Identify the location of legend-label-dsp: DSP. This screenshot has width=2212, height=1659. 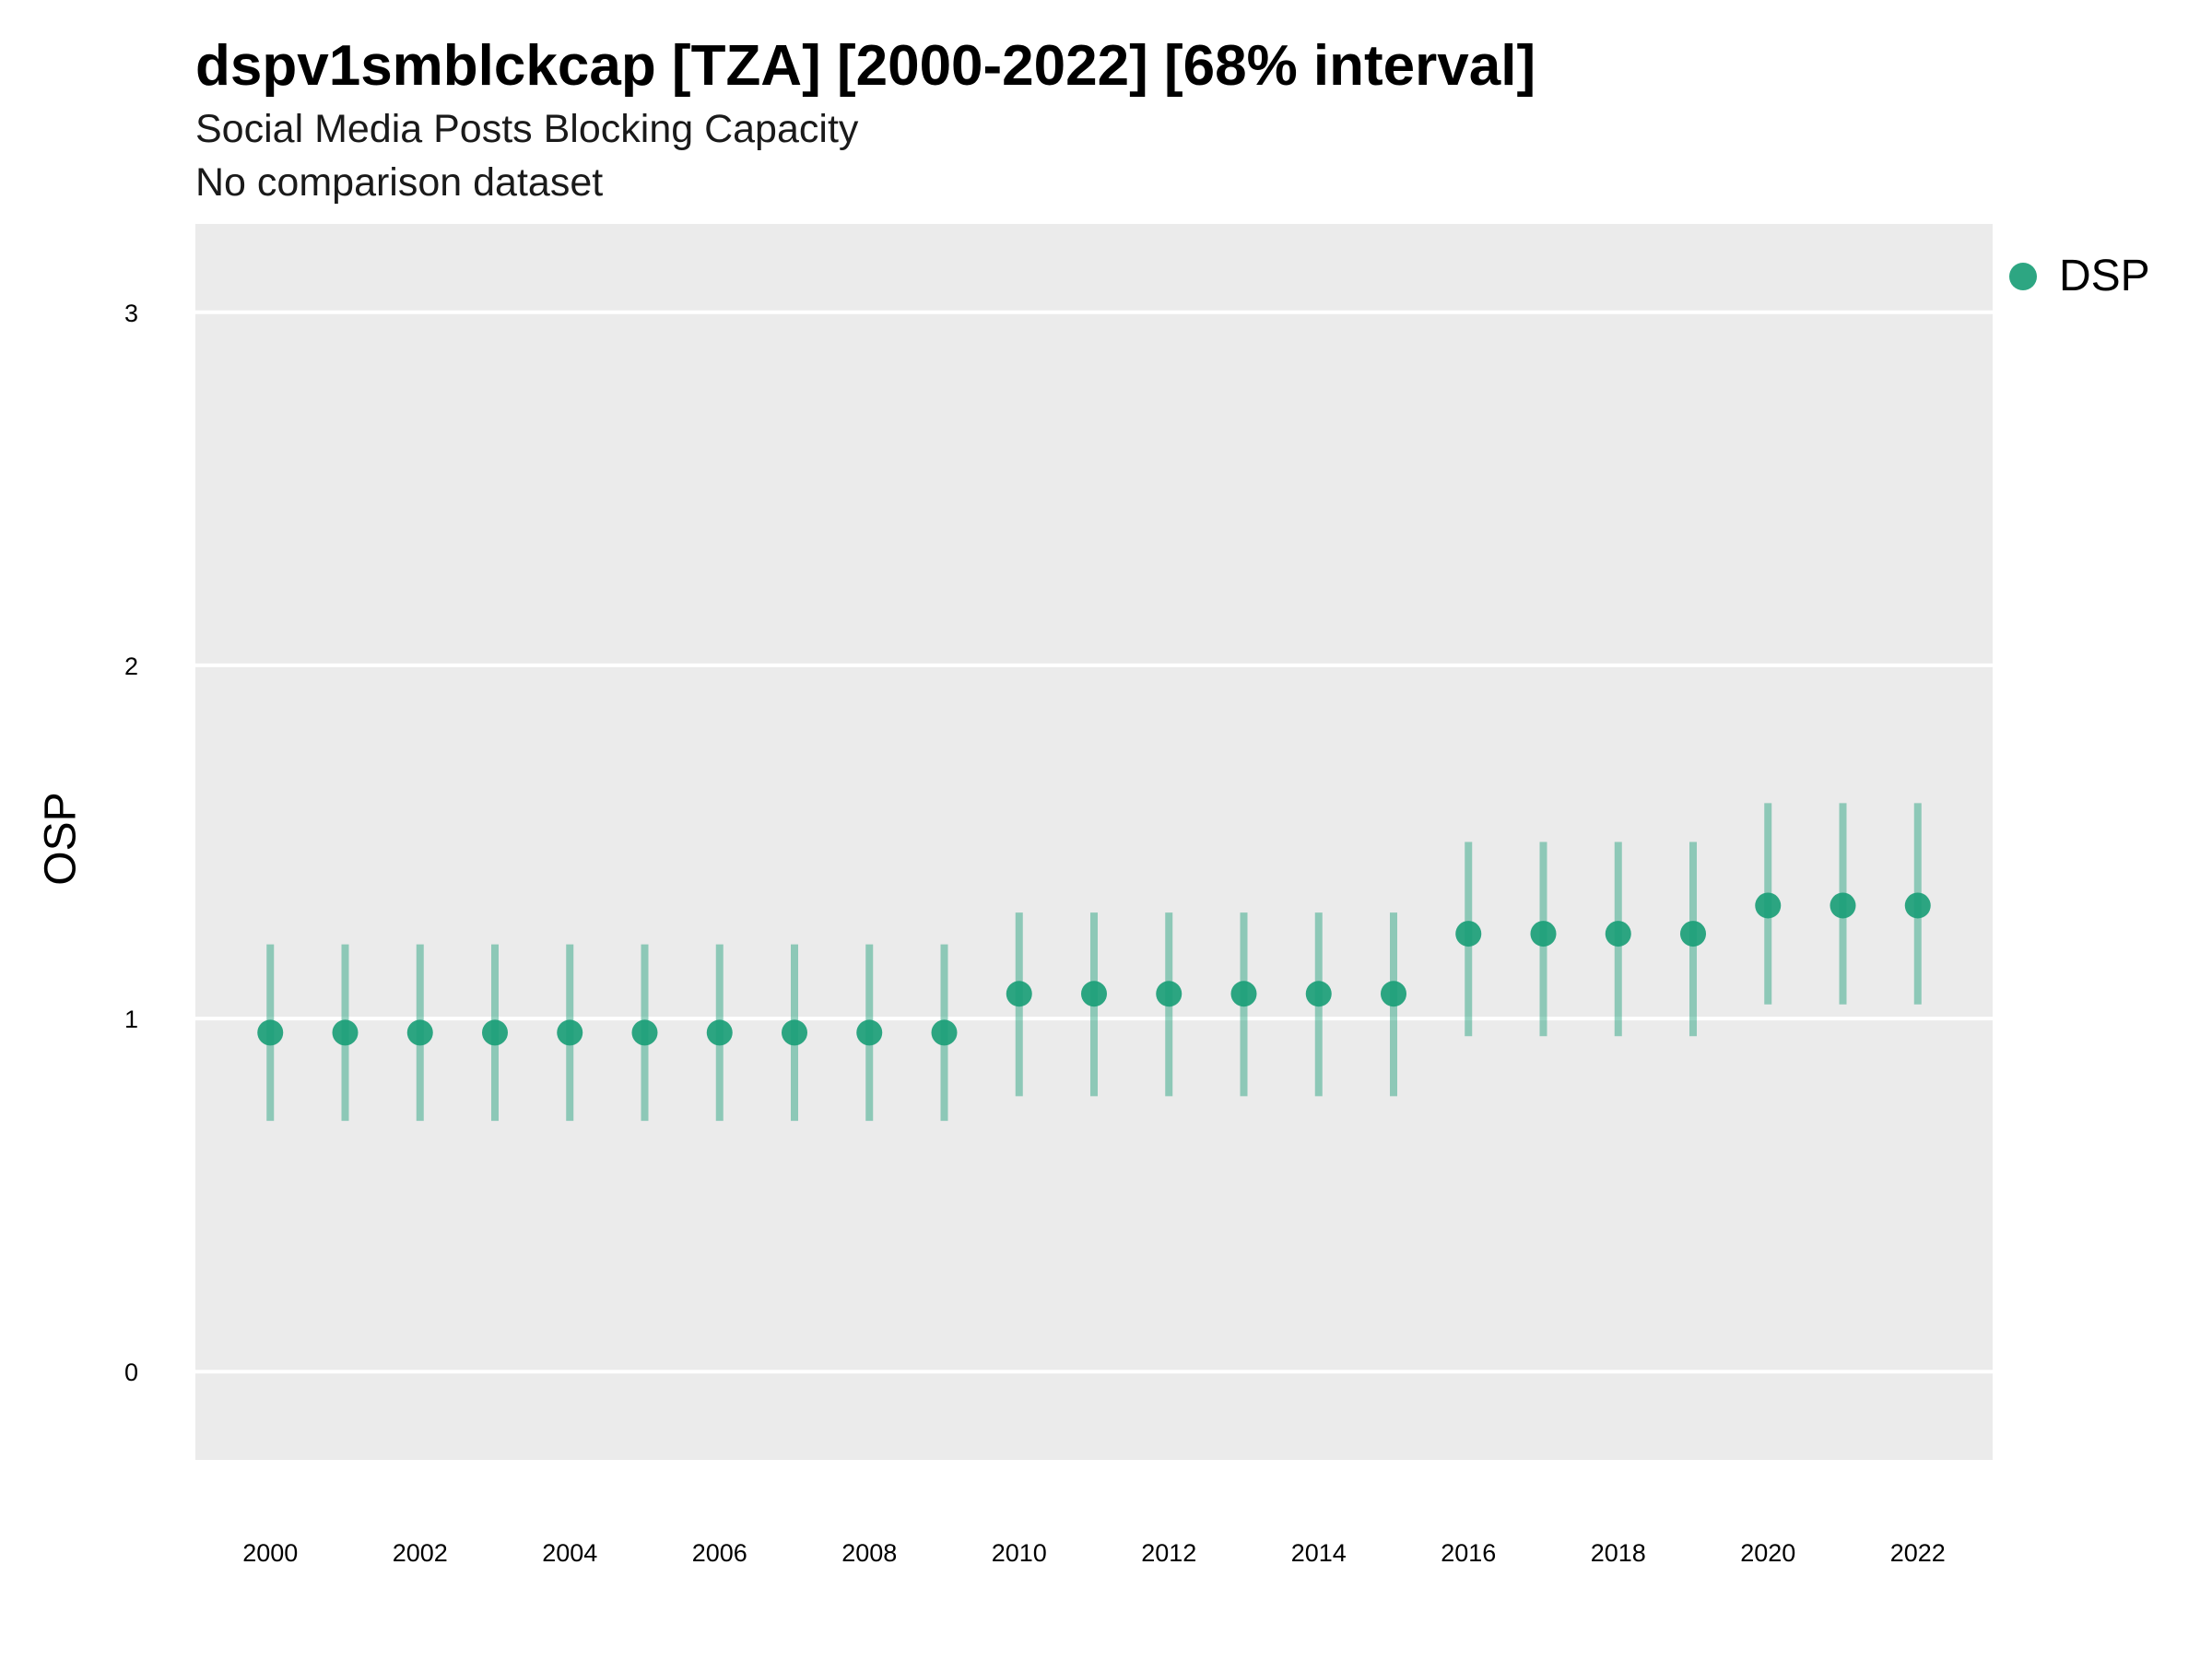
(2104, 276).